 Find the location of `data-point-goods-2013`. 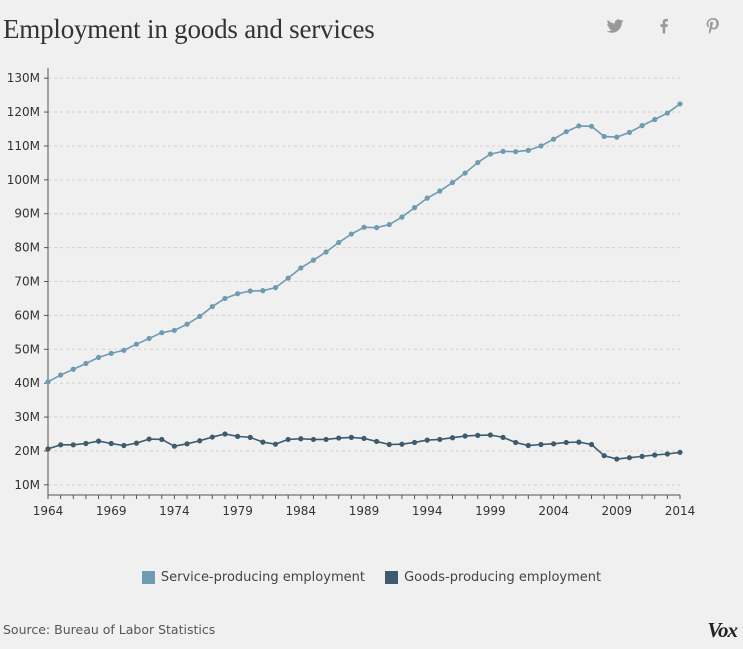

data-point-goods-2013 is located at coordinates (667, 454).